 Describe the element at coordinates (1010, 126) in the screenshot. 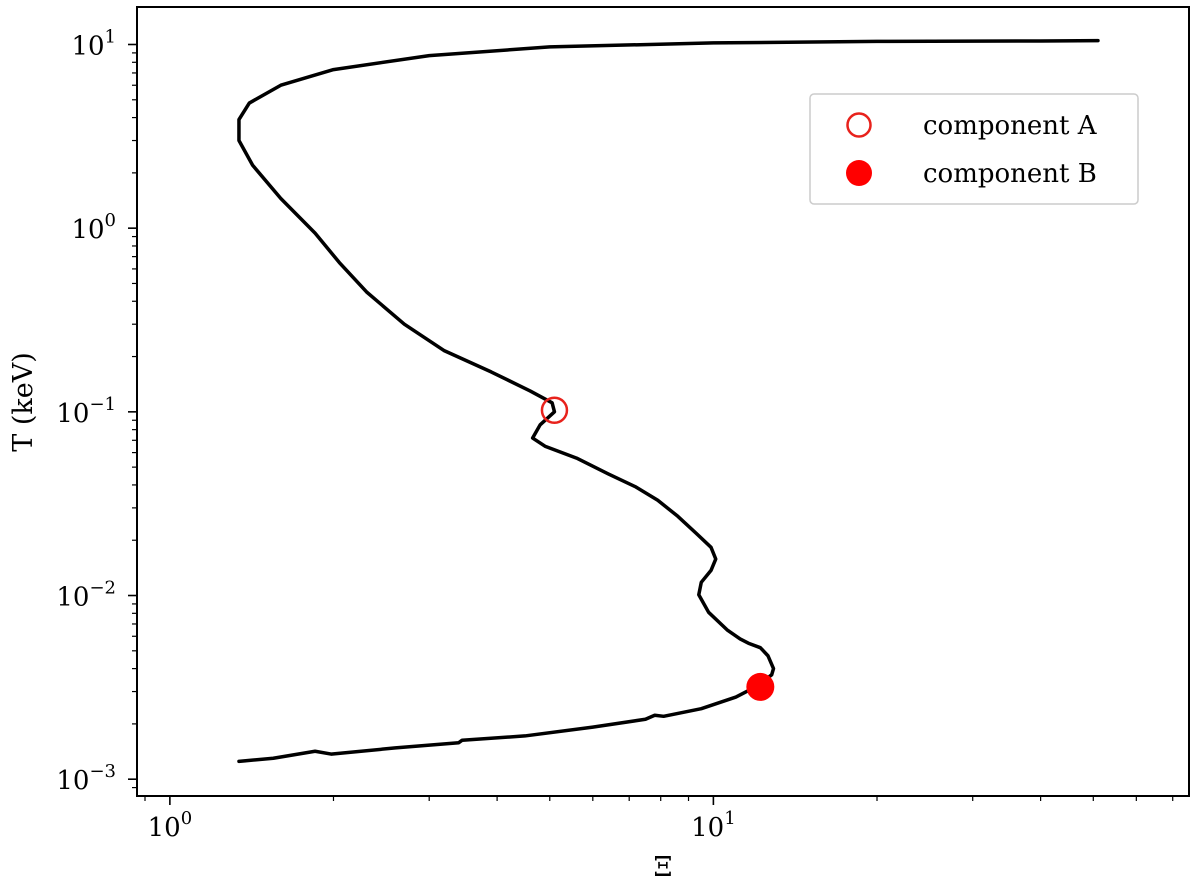

I see `legend-label-component-a: component A` at that location.